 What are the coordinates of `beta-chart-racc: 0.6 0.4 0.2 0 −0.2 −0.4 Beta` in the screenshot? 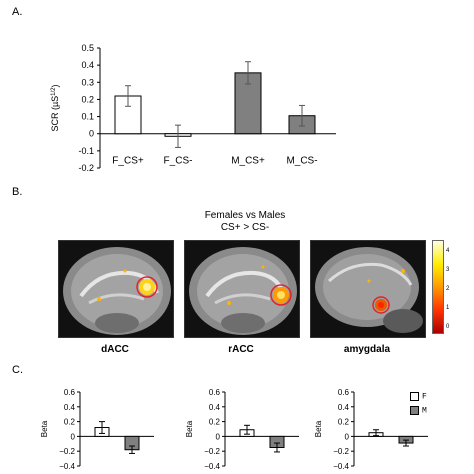 It's located at (242, 429).